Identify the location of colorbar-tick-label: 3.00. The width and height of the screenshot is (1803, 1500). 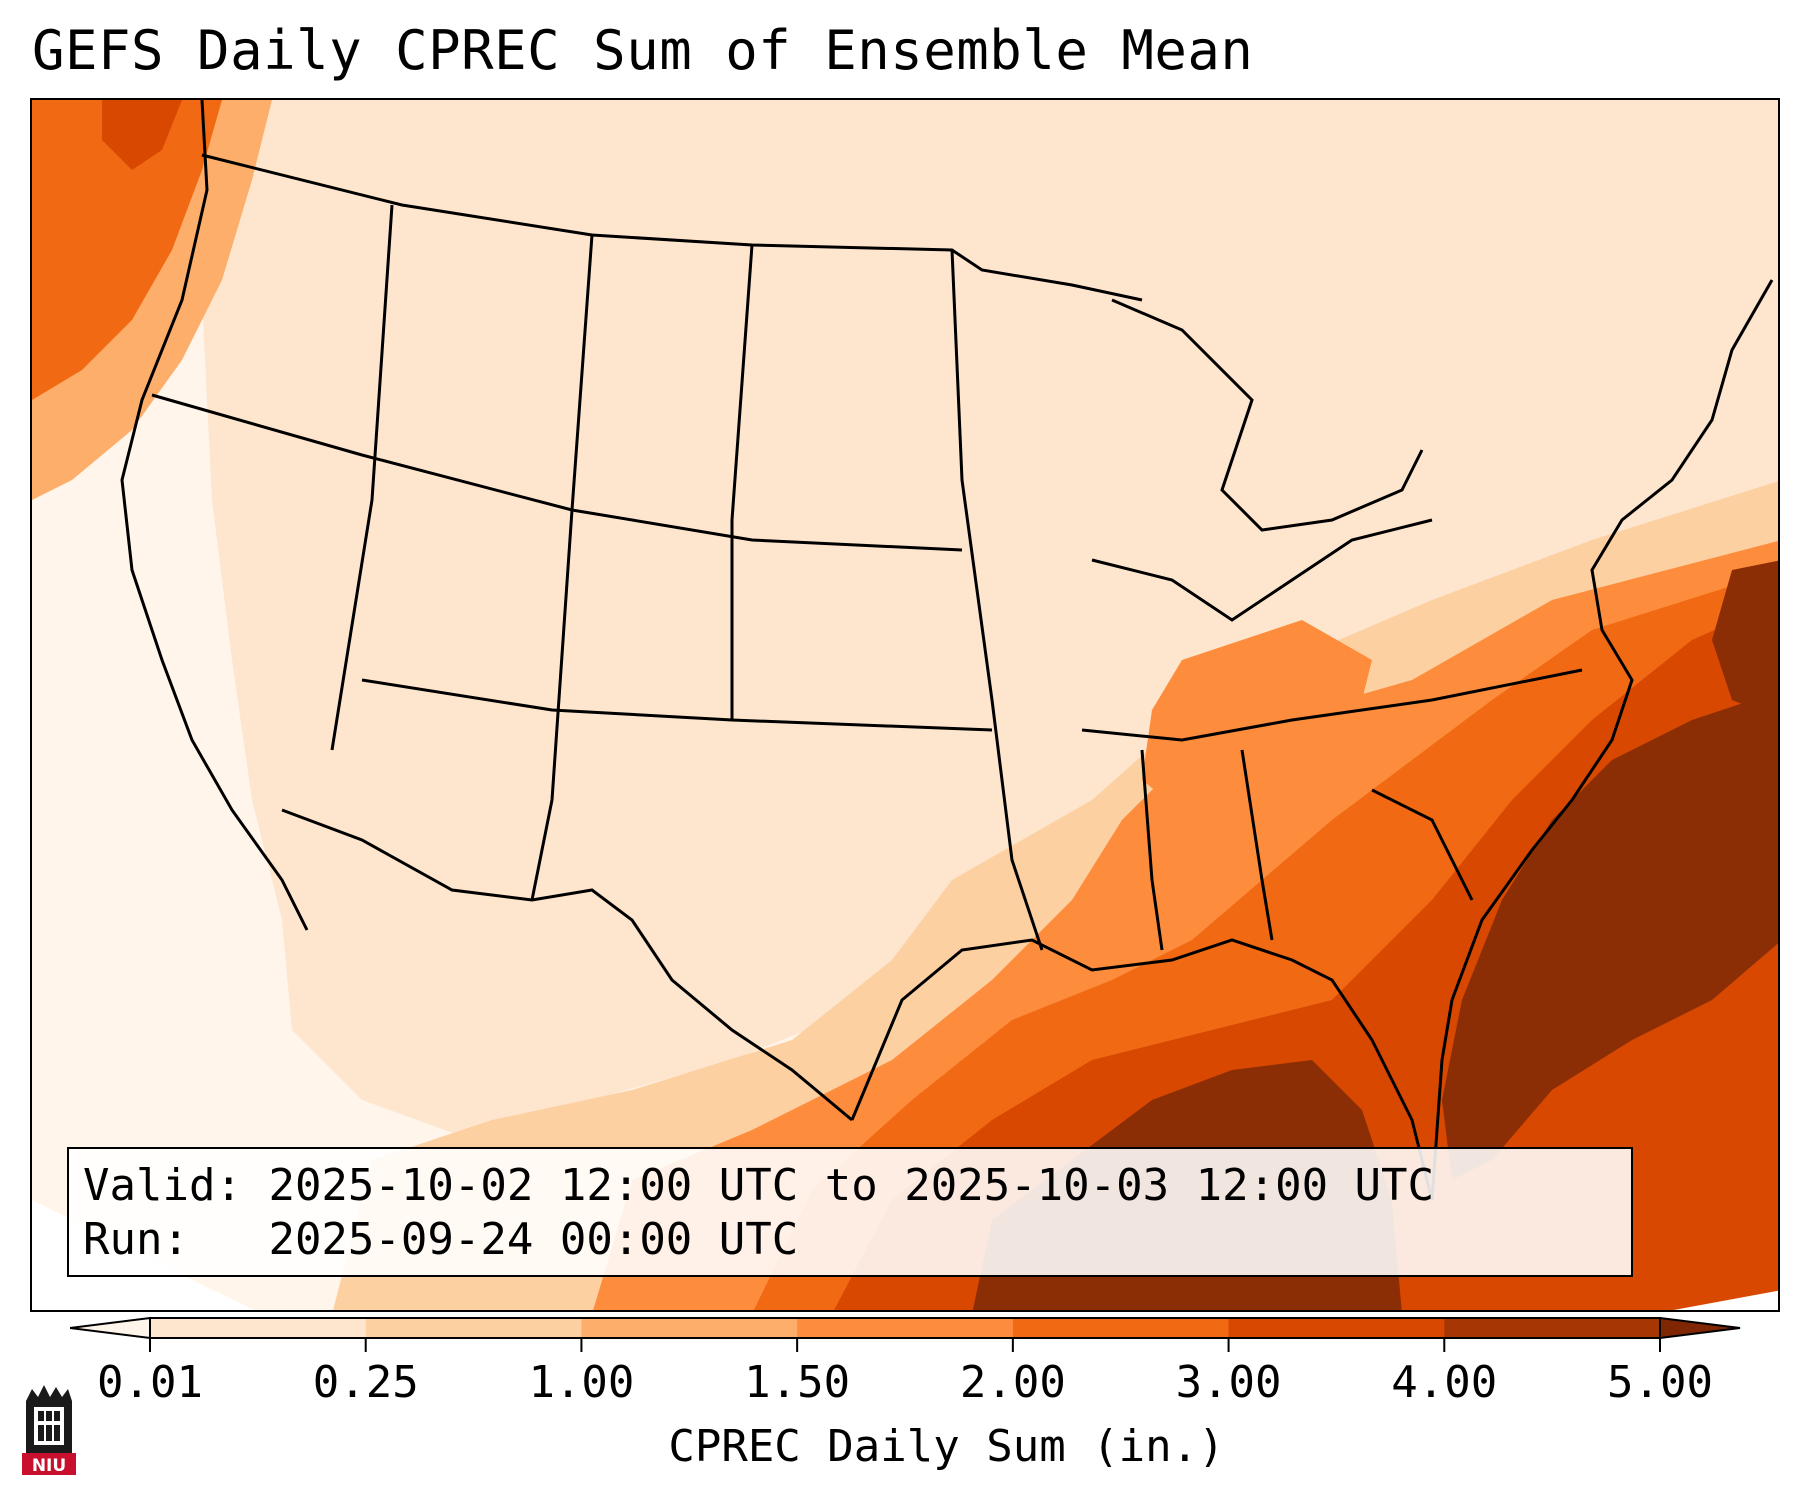
(1228, 1382).